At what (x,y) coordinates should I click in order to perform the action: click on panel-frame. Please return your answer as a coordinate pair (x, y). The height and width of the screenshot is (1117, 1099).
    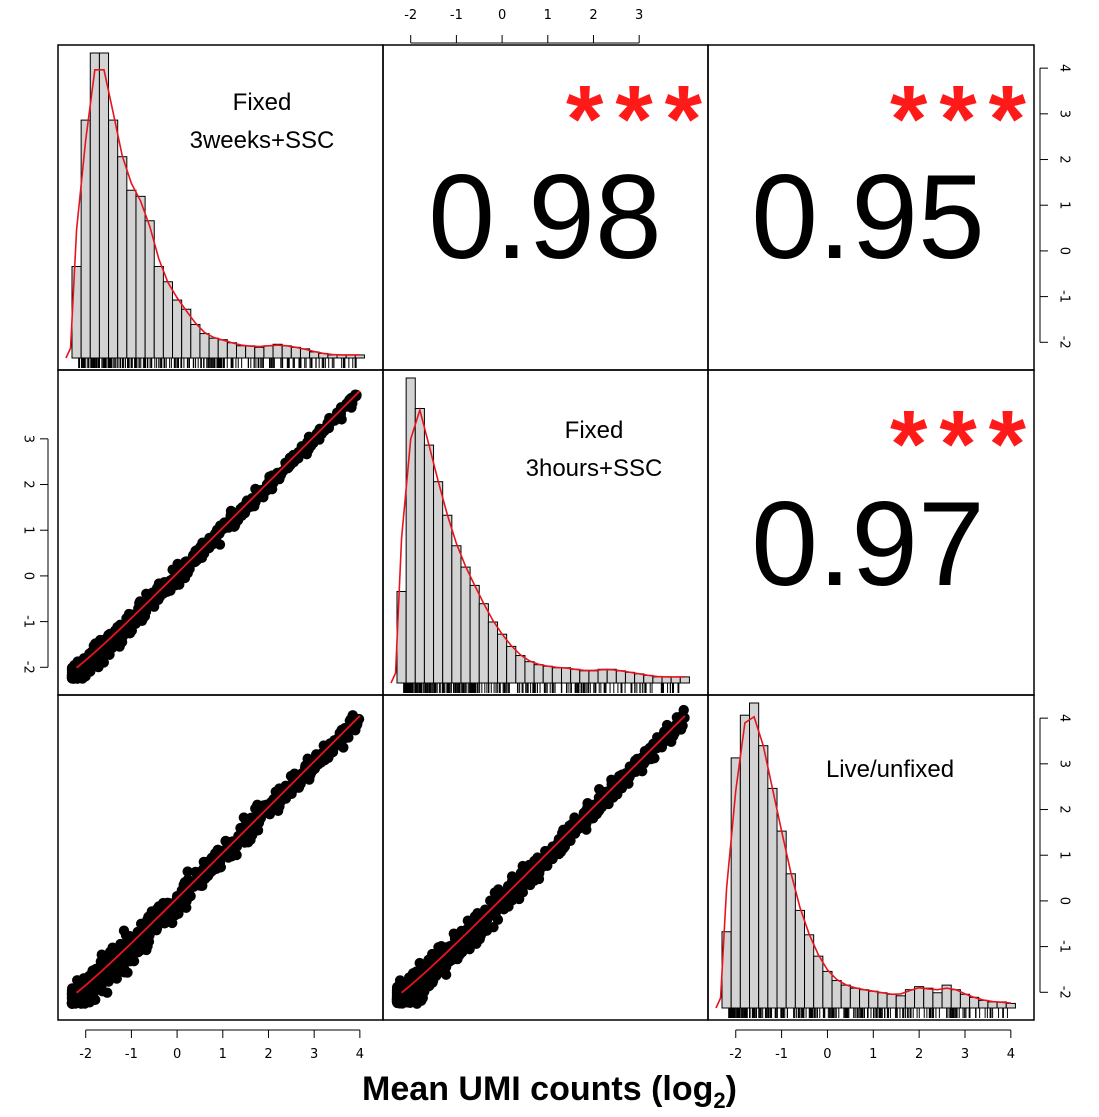
    Looking at the image, I should click on (871, 857).